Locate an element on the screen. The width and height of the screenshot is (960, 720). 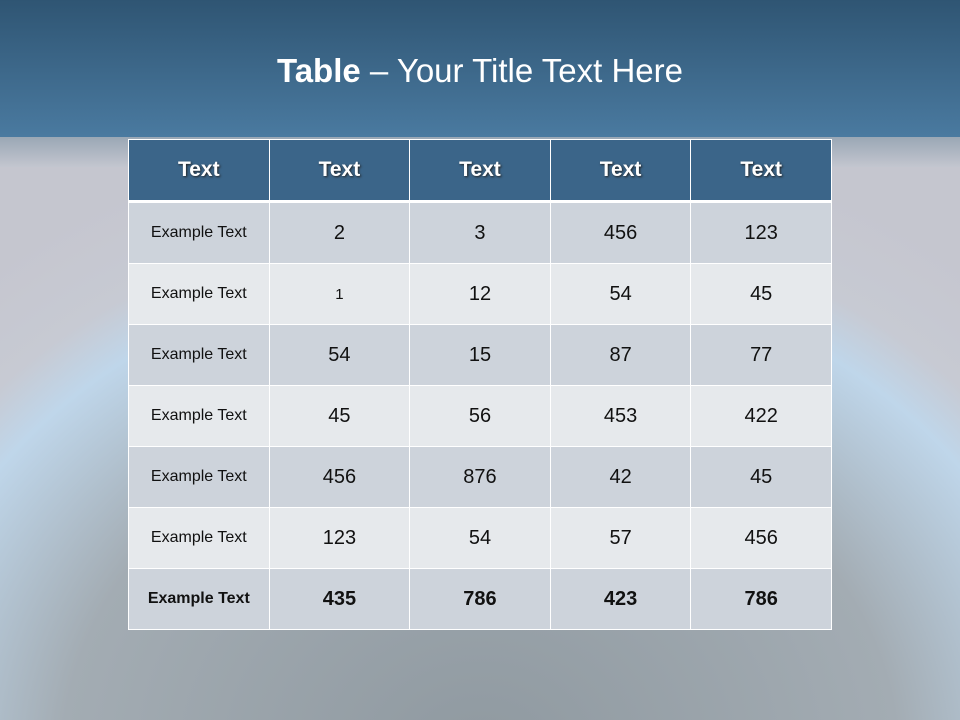
value-cell: 876 is located at coordinates (480, 477).